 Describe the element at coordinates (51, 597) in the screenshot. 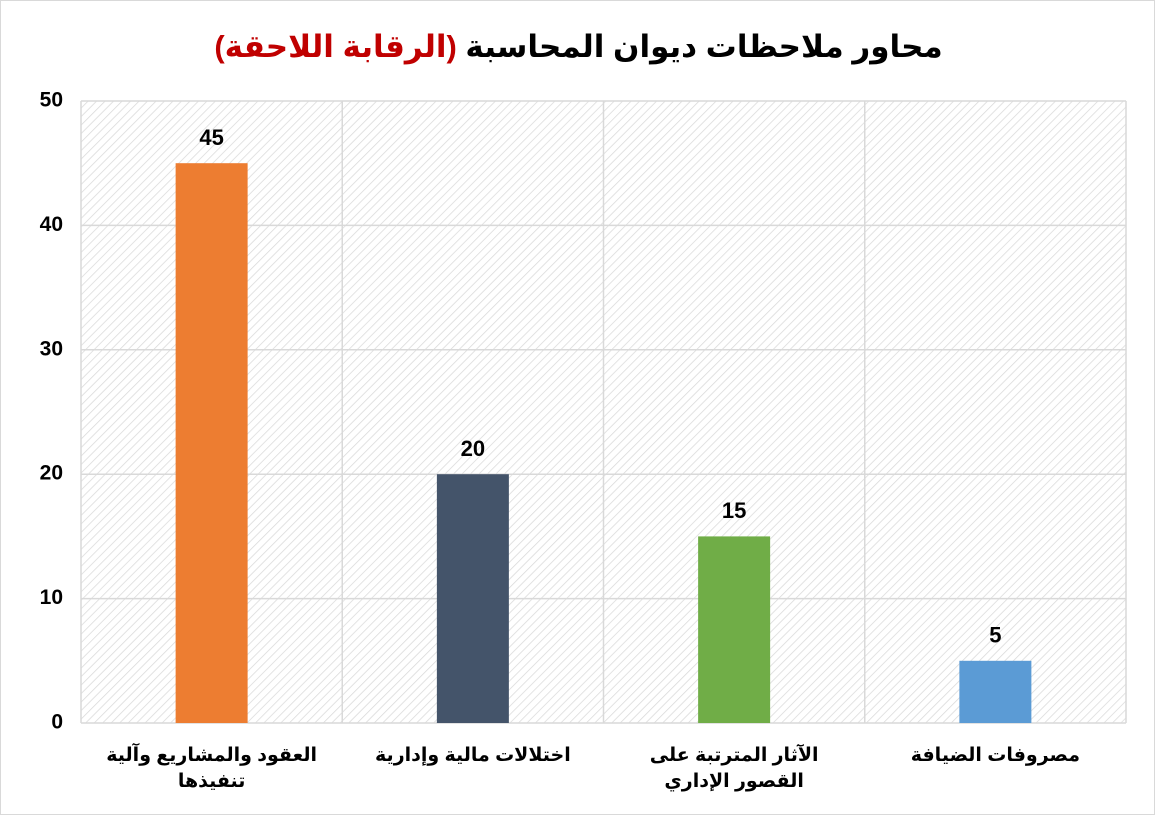

I see `y-tick-label: 10` at that location.